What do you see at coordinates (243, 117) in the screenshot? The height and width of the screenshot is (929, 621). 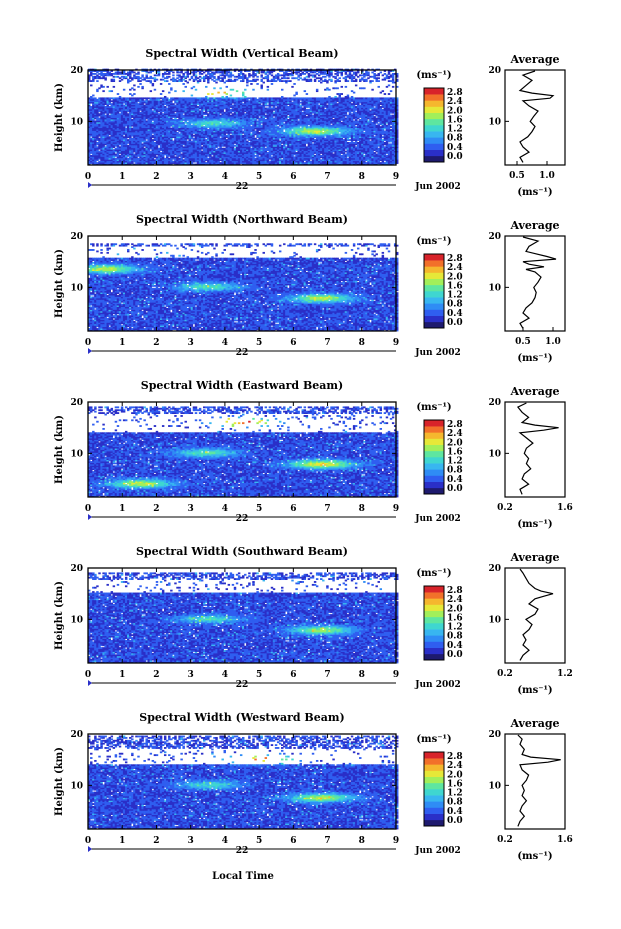 I see `heatmap-cells` at bounding box center [243, 117].